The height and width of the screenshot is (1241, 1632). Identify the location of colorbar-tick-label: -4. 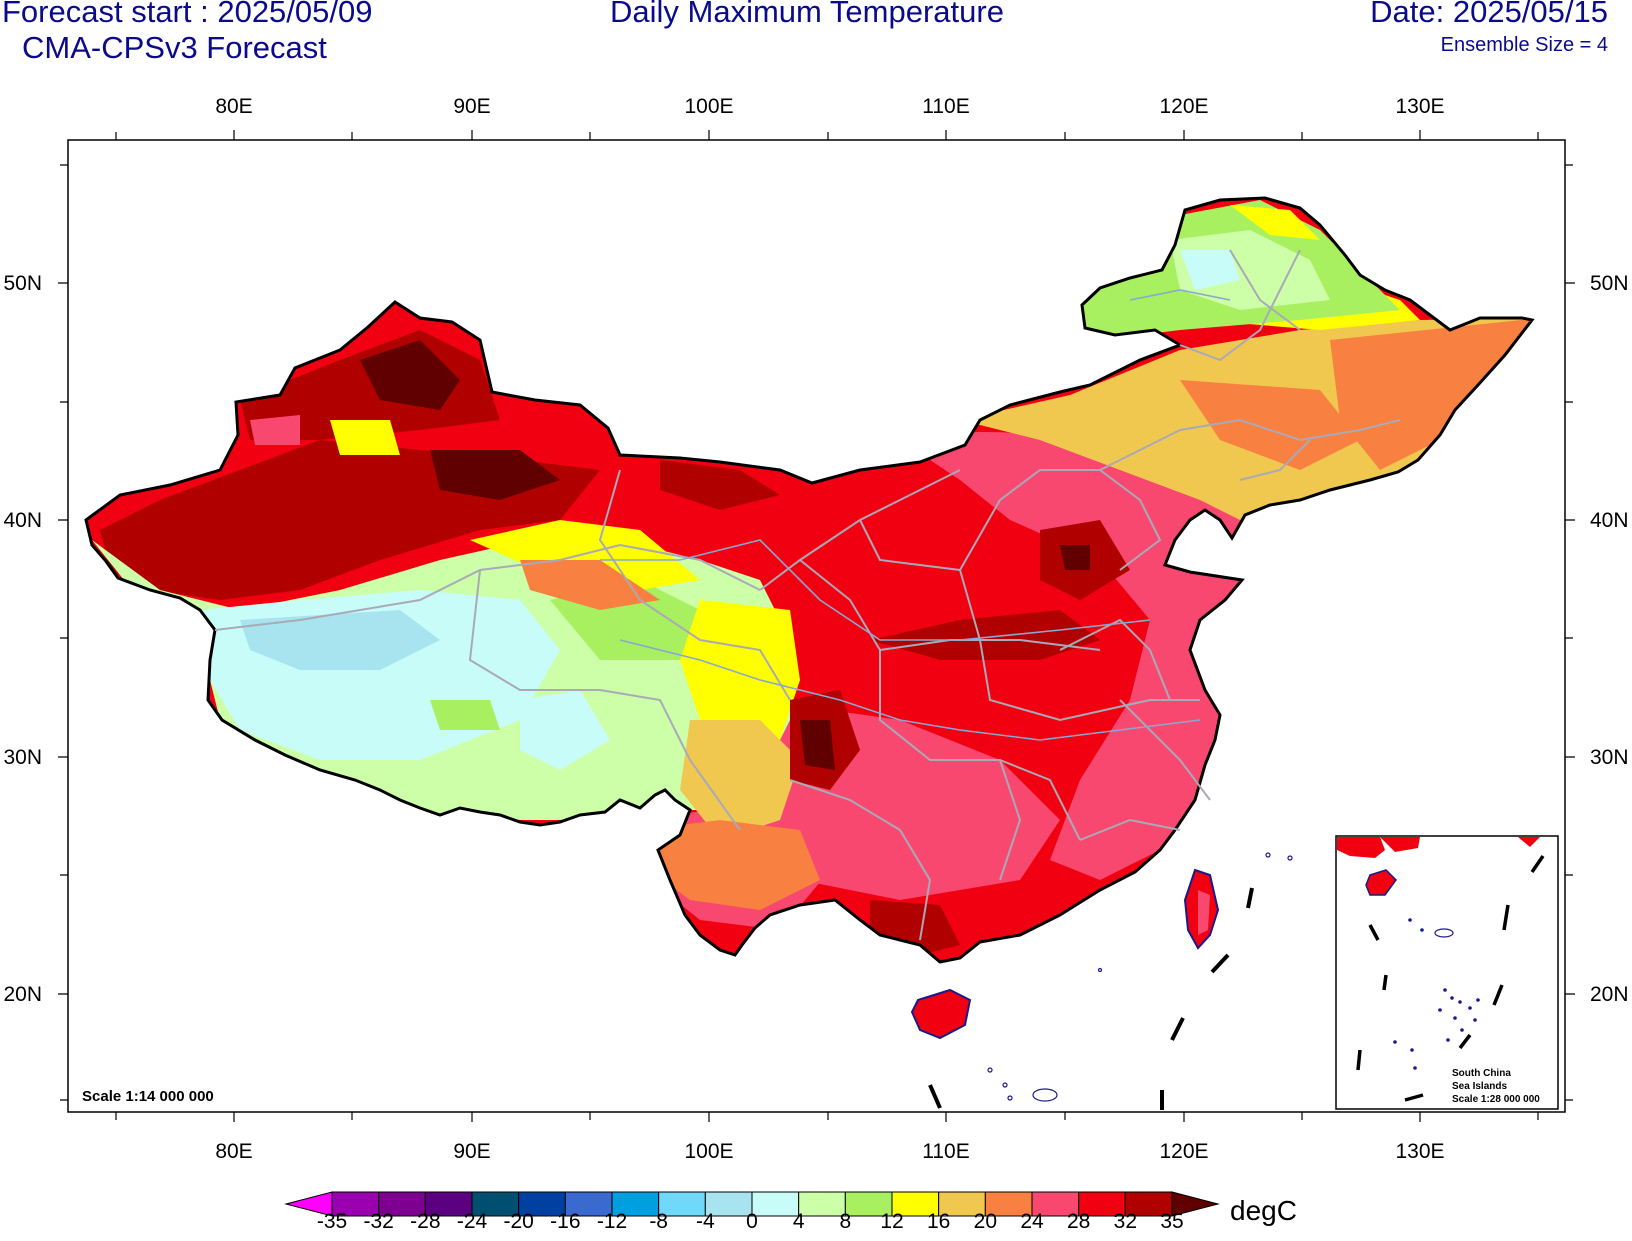
(705, 1221).